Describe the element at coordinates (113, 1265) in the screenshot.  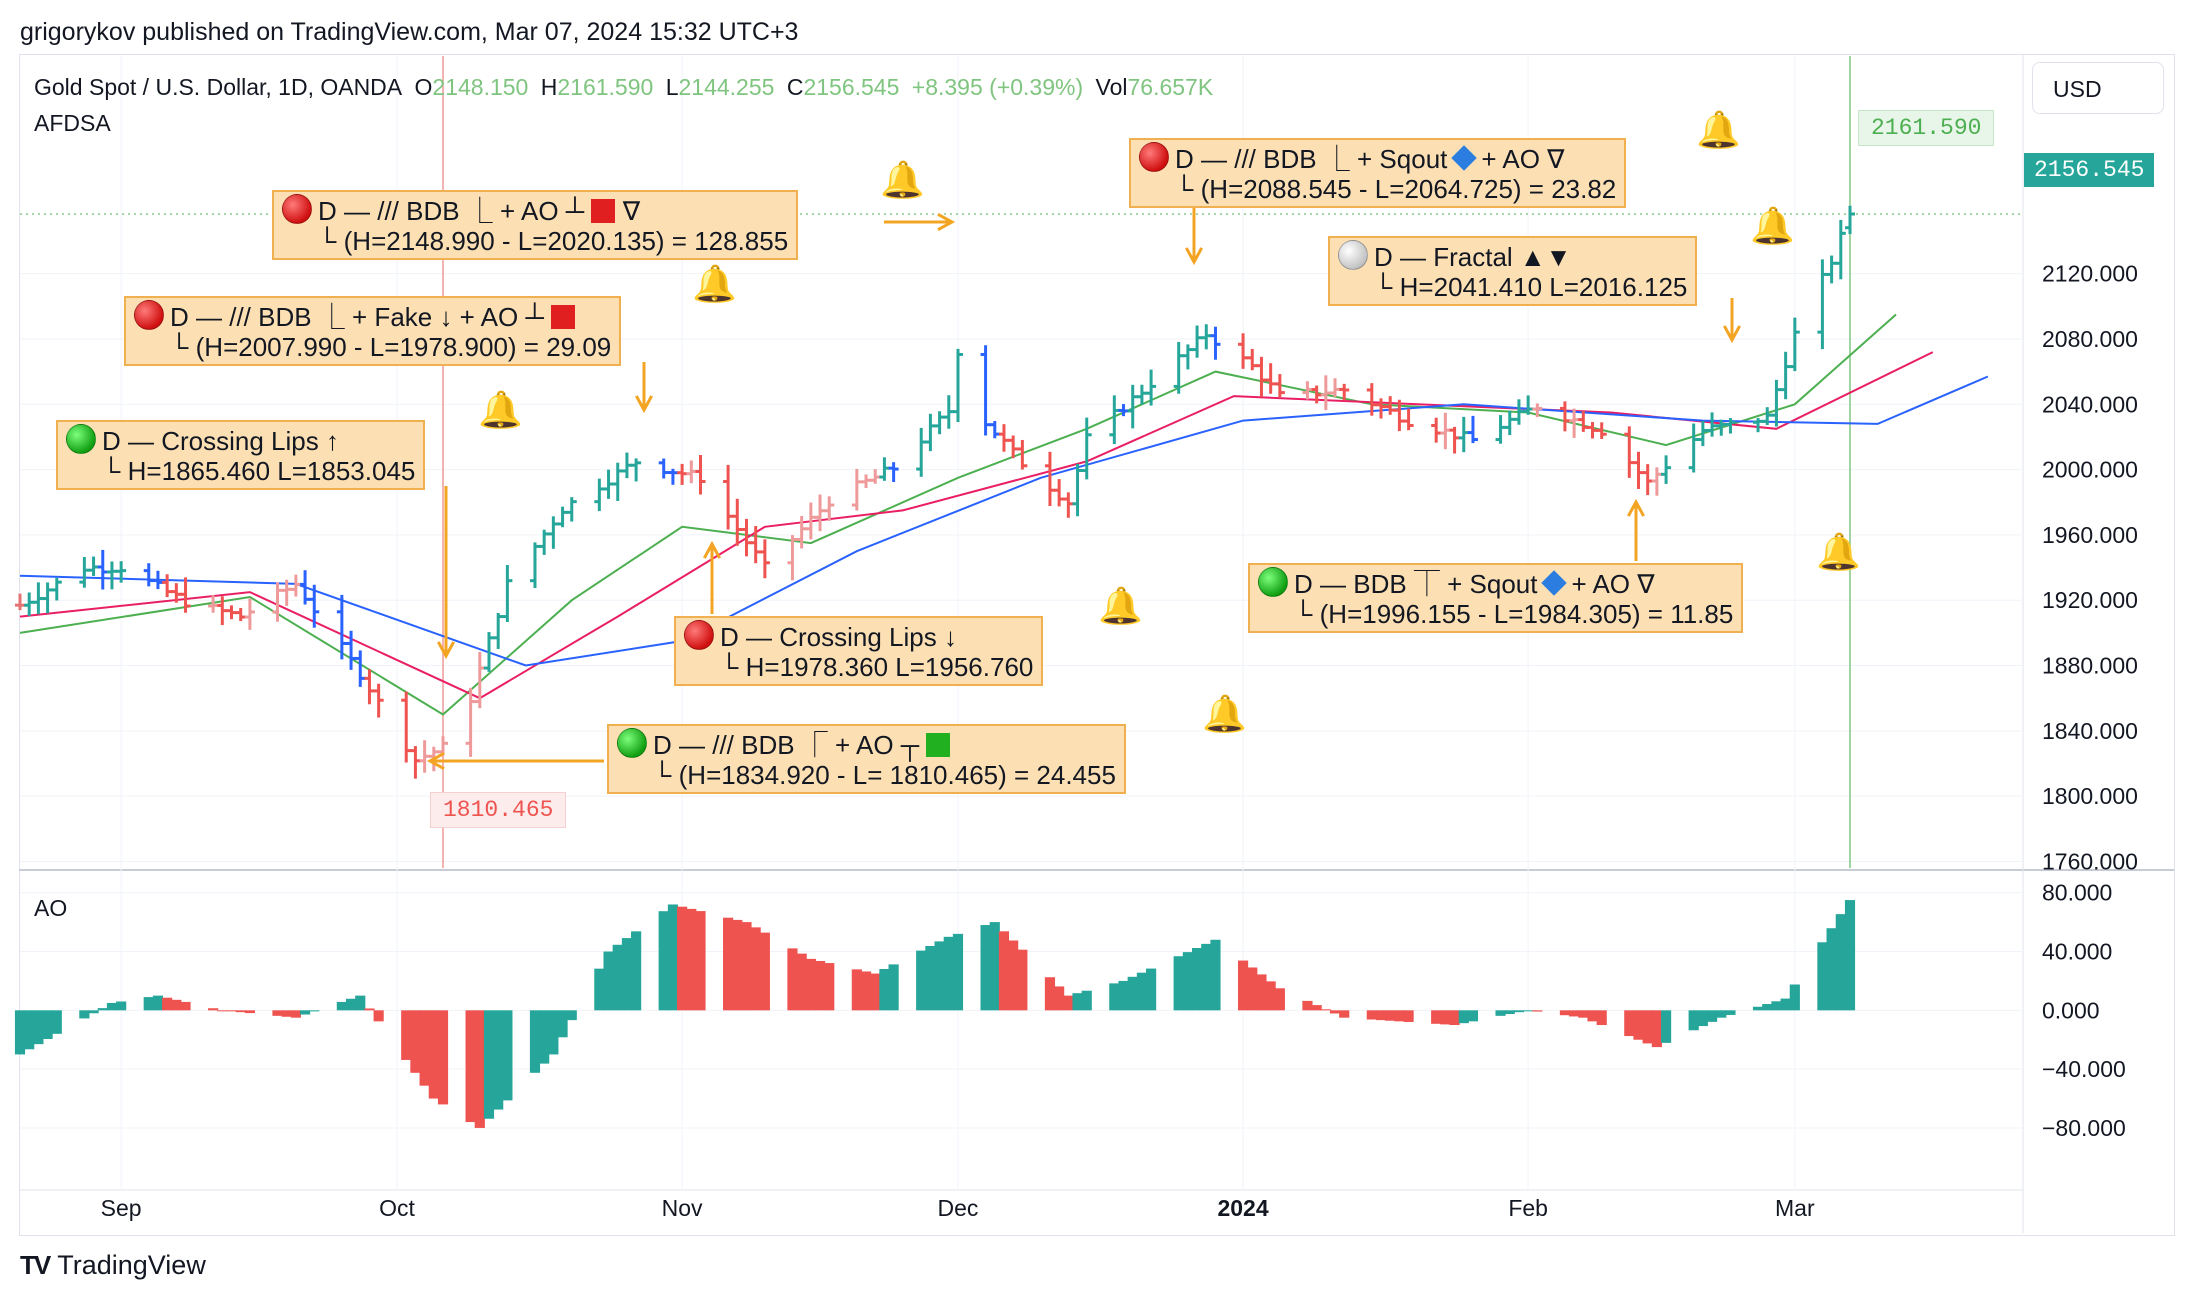
I see `tradingview-logo: TV TradingView` at that location.